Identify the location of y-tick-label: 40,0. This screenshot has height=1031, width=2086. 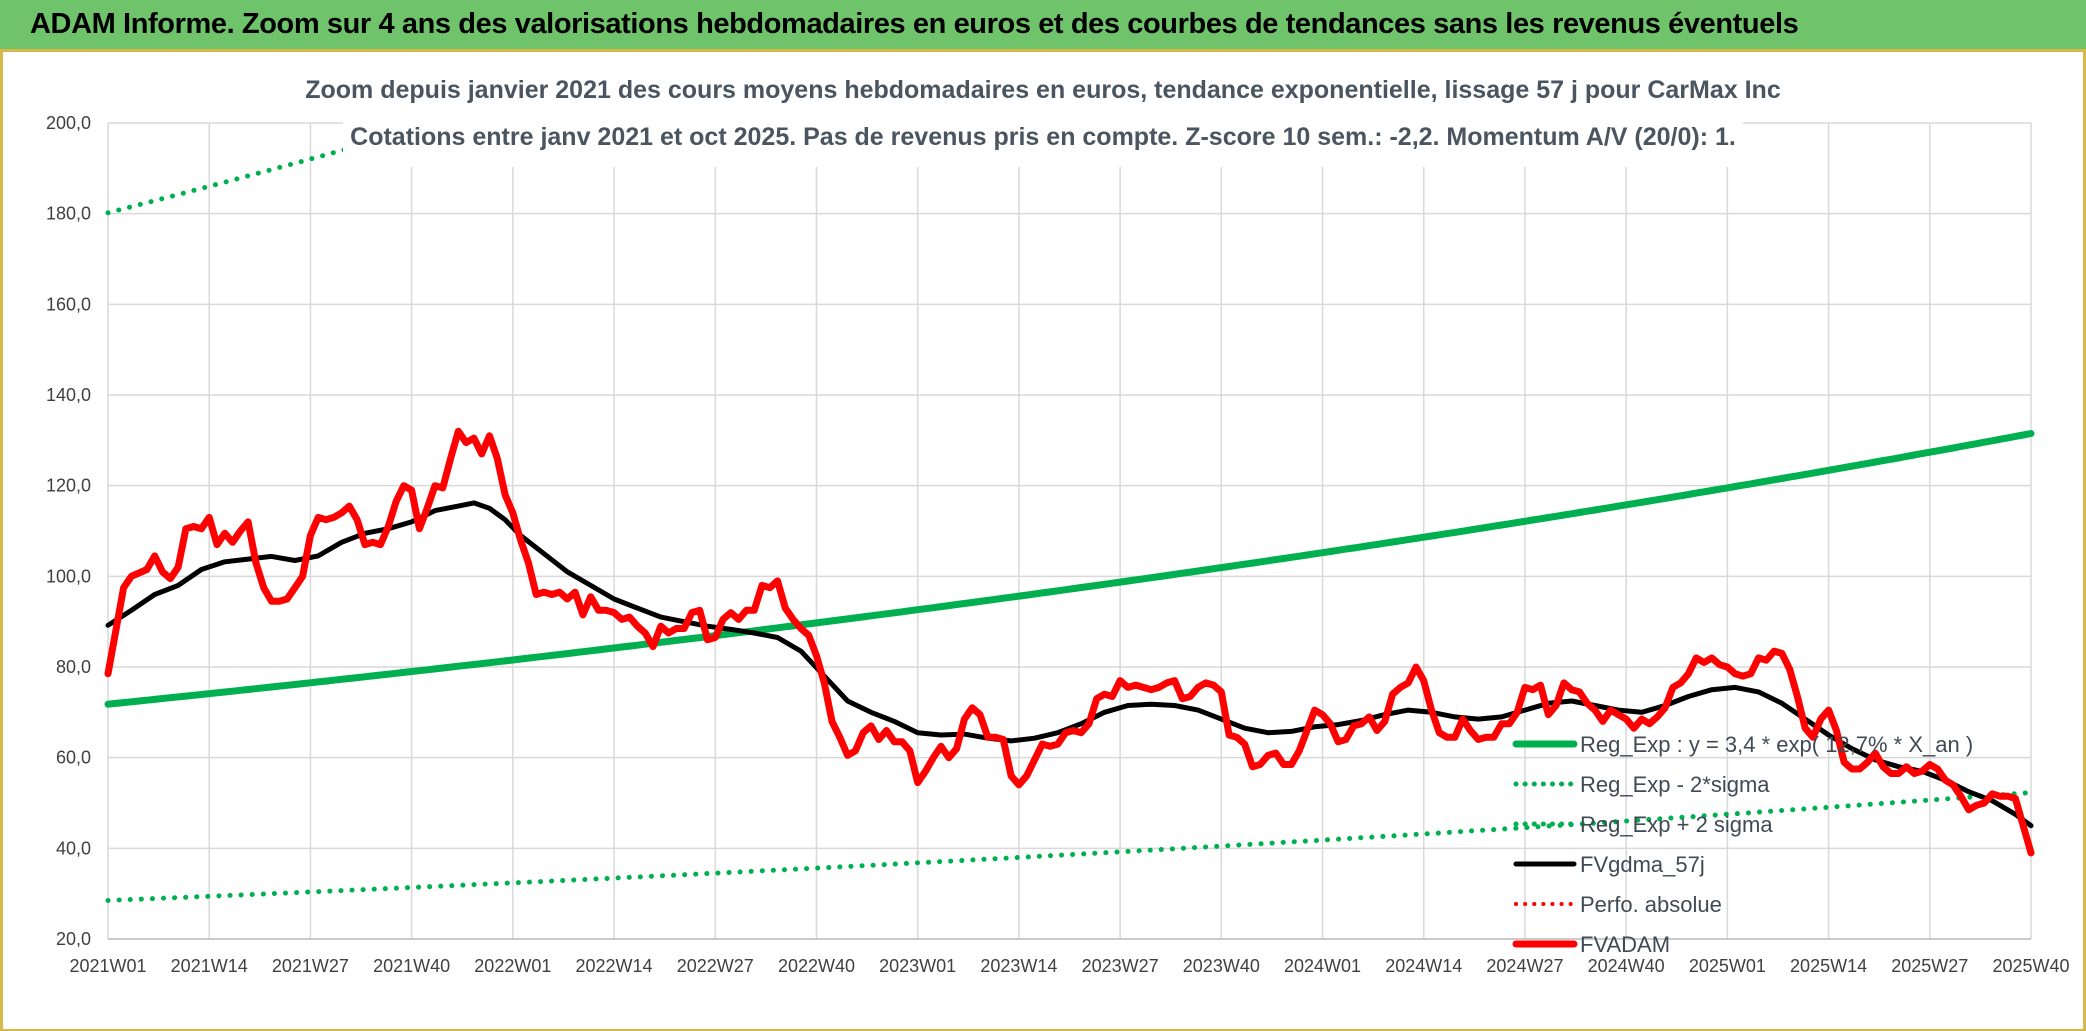
(73, 848).